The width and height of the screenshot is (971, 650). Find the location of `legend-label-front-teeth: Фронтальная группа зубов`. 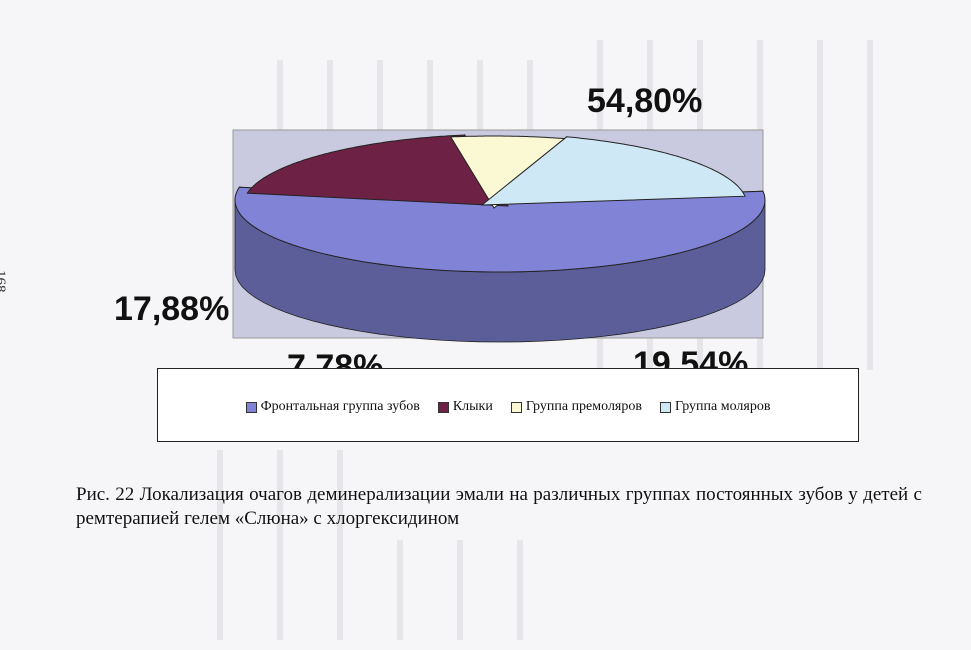

legend-label-front-teeth: Фронтальная группа зубов is located at coordinates (340, 406).